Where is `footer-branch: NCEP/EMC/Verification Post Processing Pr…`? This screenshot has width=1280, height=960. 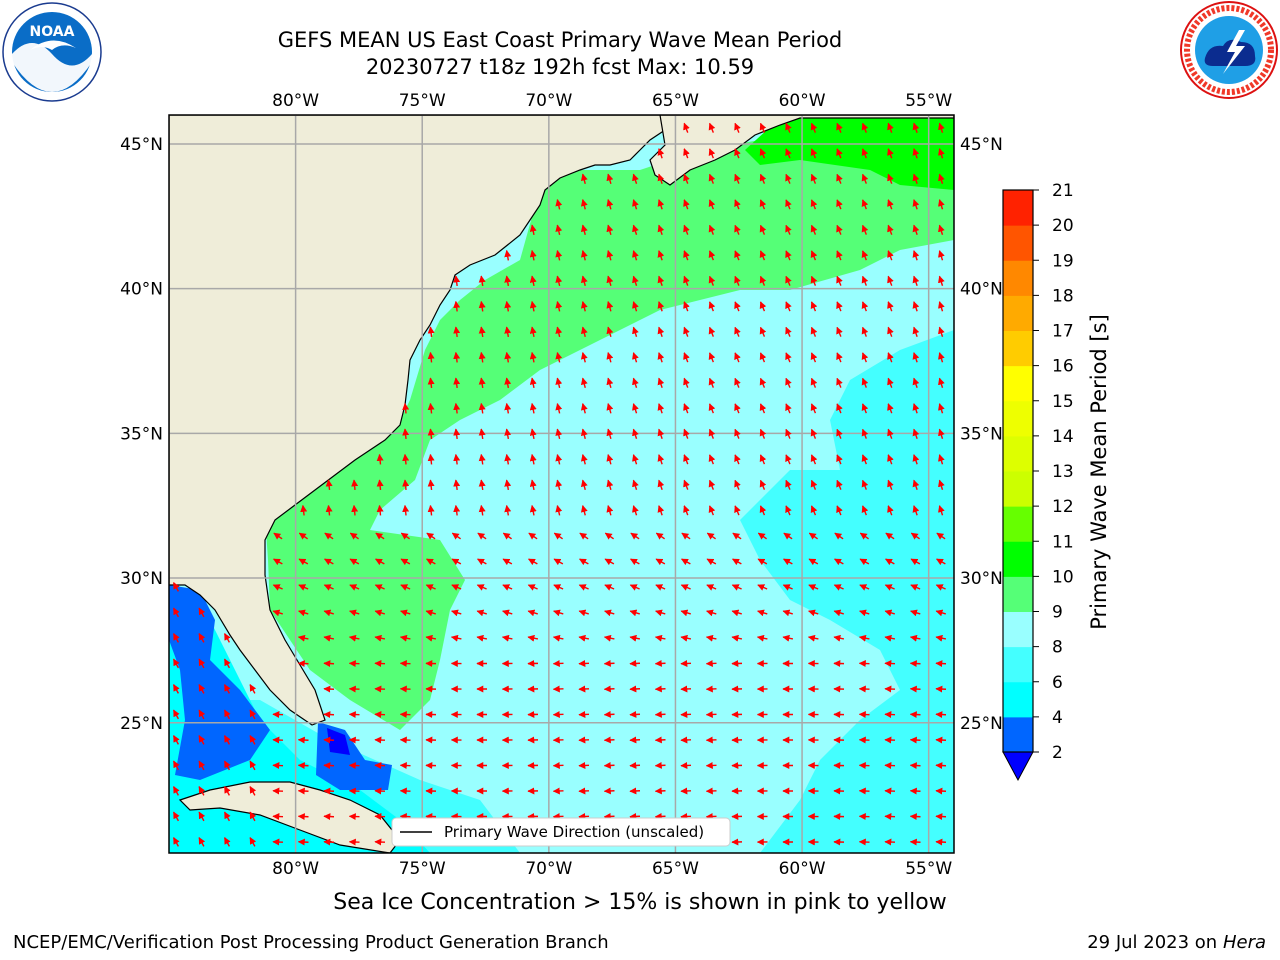
footer-branch: NCEP/EMC/Verification Post Processing Pr… is located at coordinates (311, 942).